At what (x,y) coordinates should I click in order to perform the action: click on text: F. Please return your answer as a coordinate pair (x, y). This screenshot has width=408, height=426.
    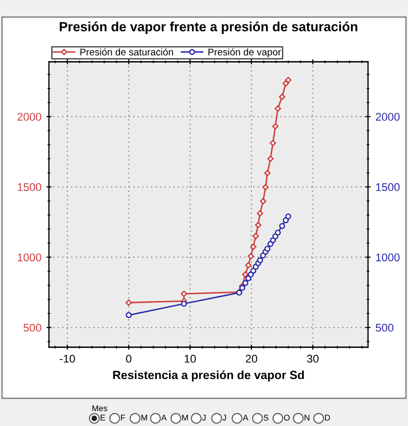
    Looking at the image, I should click on (123, 417).